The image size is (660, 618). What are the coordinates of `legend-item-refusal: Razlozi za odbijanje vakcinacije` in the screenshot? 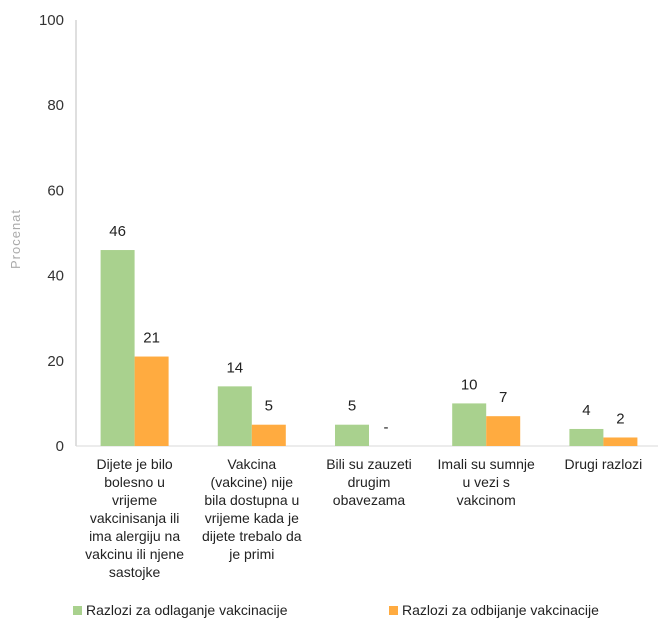 It's located at (494, 610).